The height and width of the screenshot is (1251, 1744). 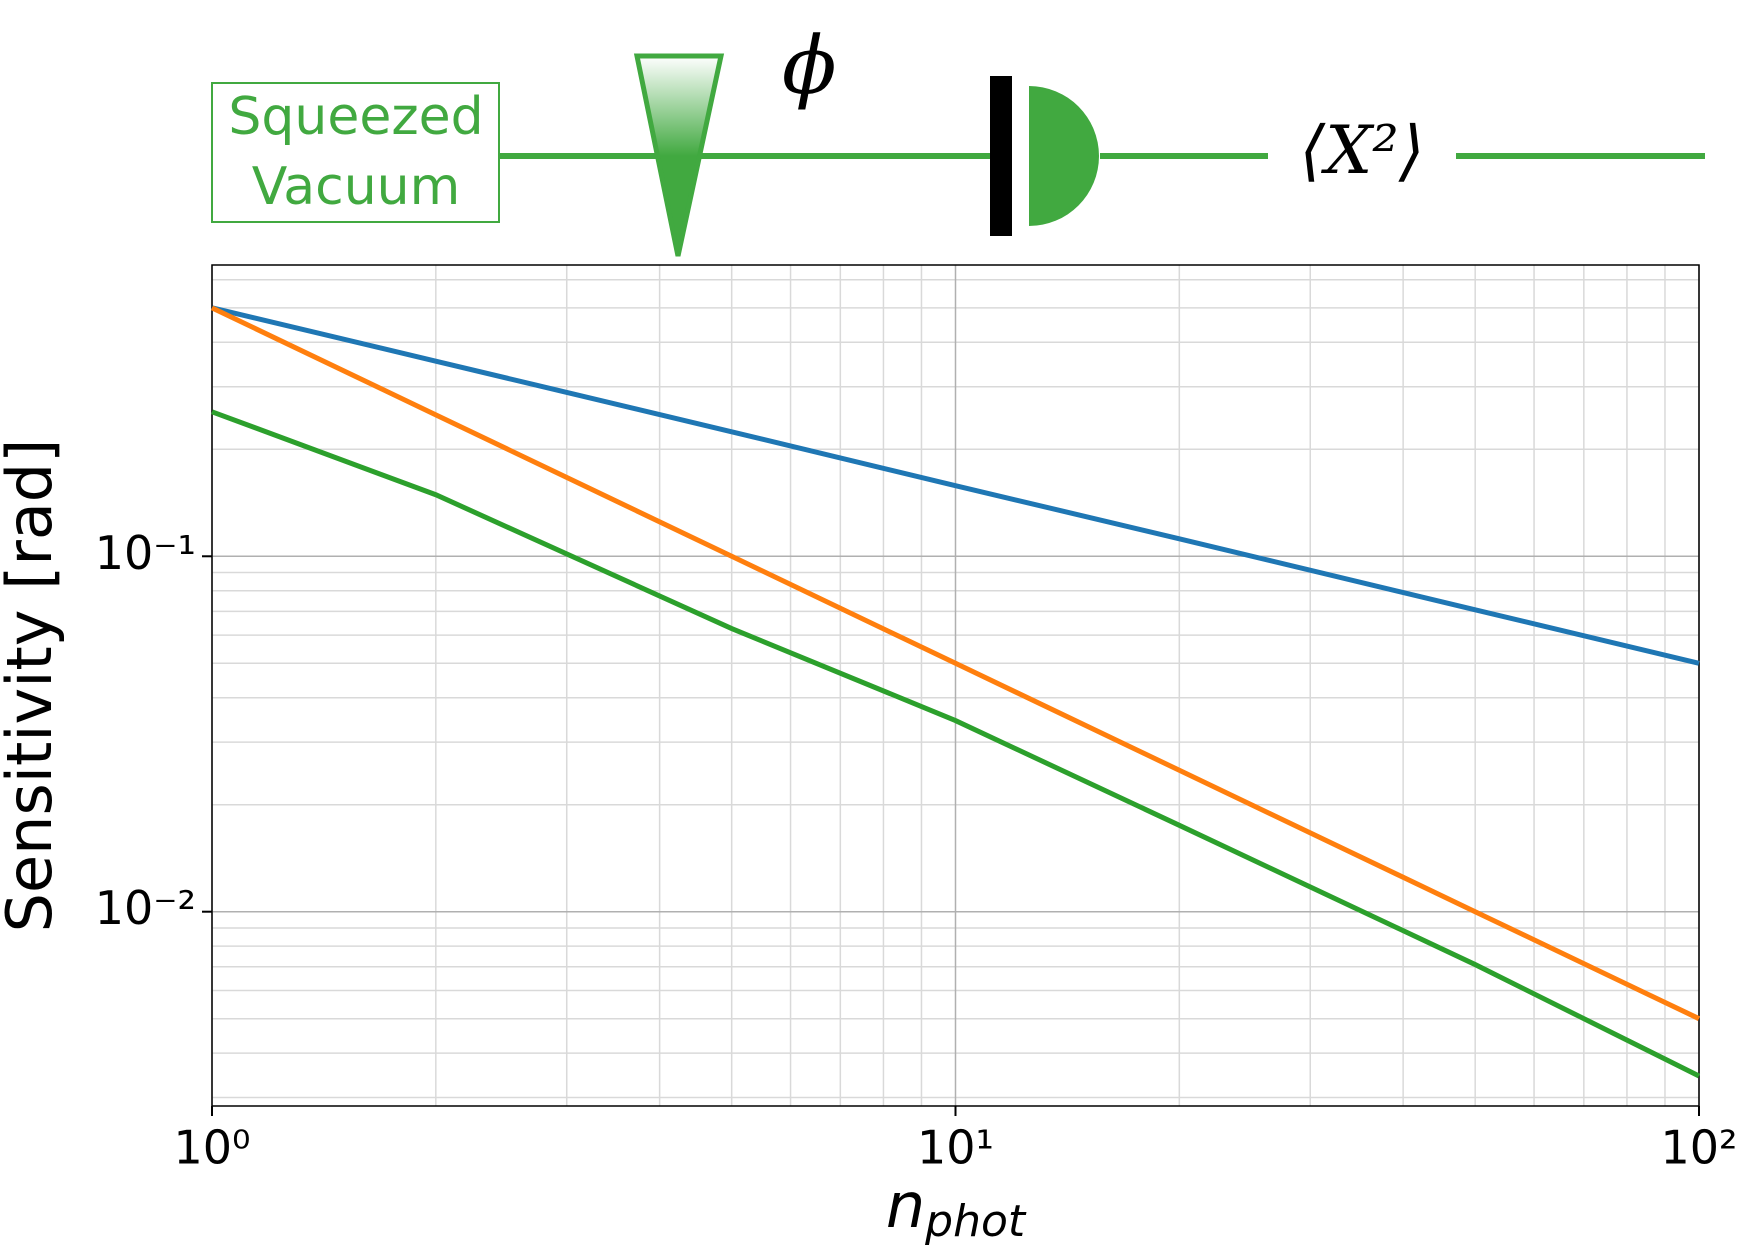 I want to click on x-axis-label: nphot, so click(x=956, y=1208).